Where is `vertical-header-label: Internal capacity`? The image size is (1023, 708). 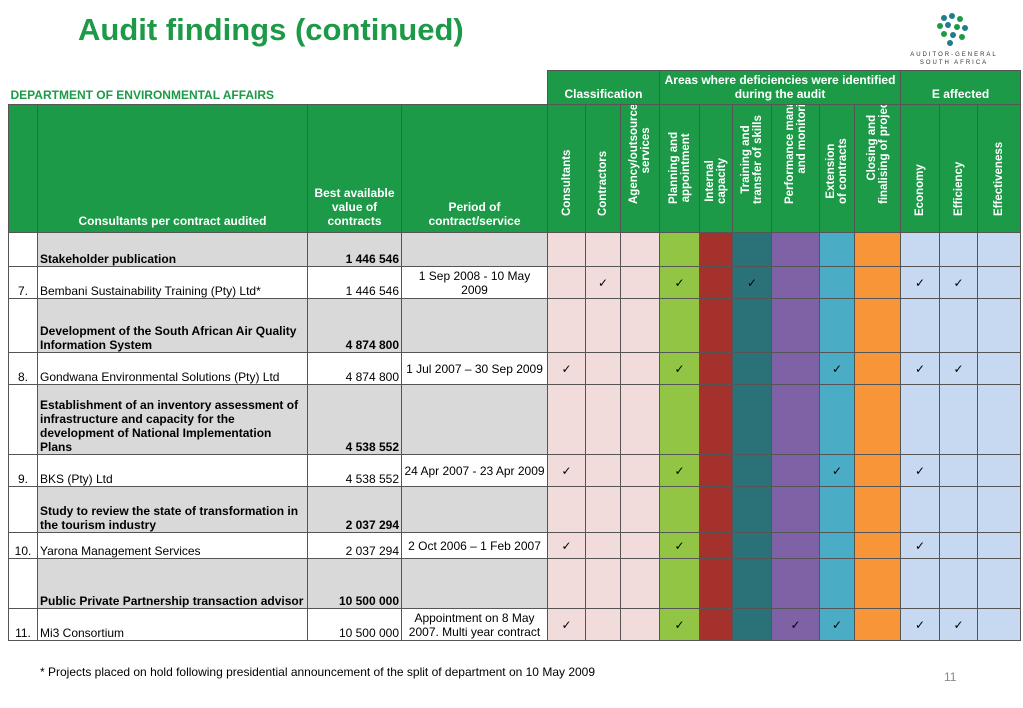
vertical-header-label: Internal capacity is located at coordinates (716, 180).